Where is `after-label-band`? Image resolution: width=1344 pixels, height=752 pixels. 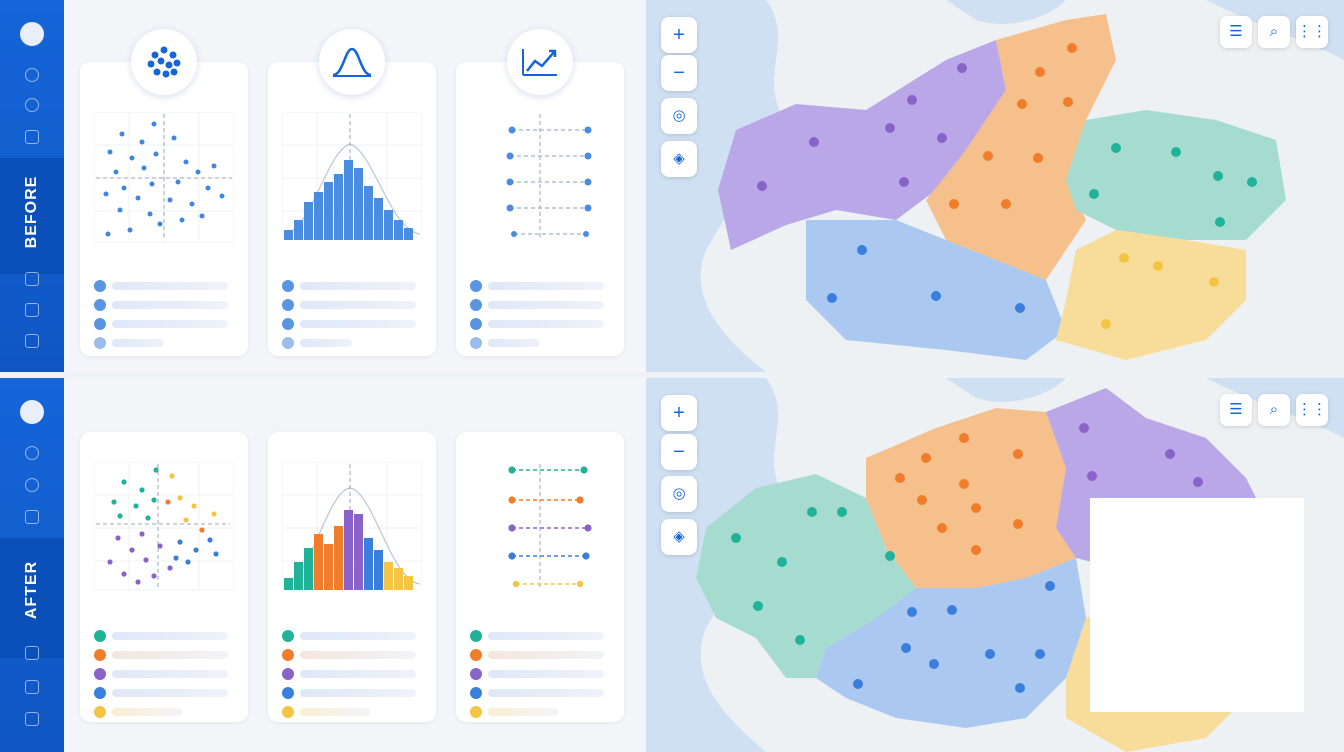 after-label-band is located at coordinates (32, 598).